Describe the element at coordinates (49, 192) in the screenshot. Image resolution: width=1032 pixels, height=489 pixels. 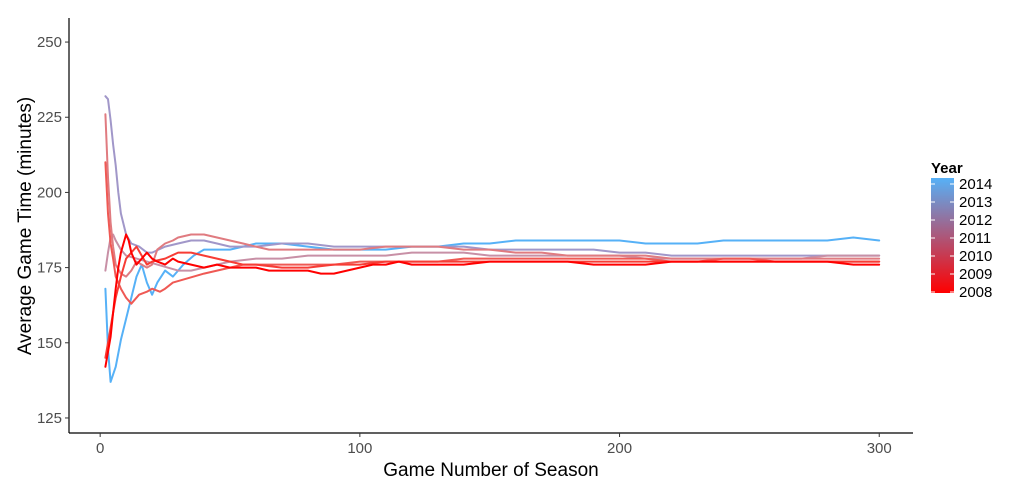
I see `y-tick-label: 200` at that location.